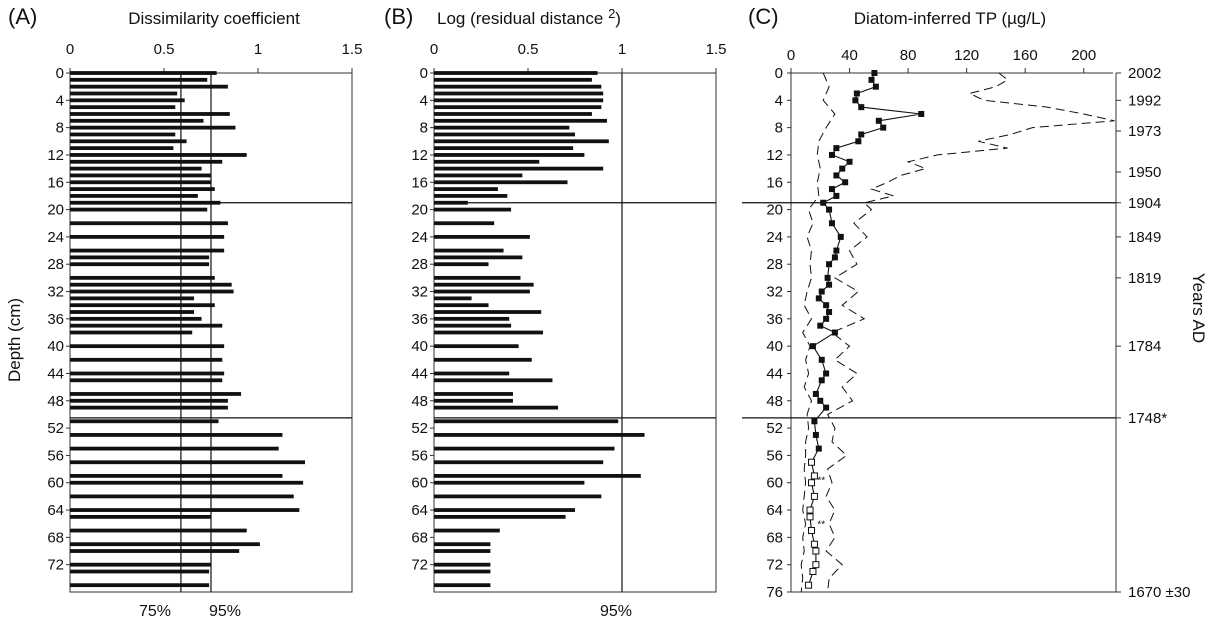 Image resolution: width=1211 pixels, height=624 pixels. Describe the element at coordinates (528, 49) in the screenshot. I see `x-tick-label: 0.5` at that location.